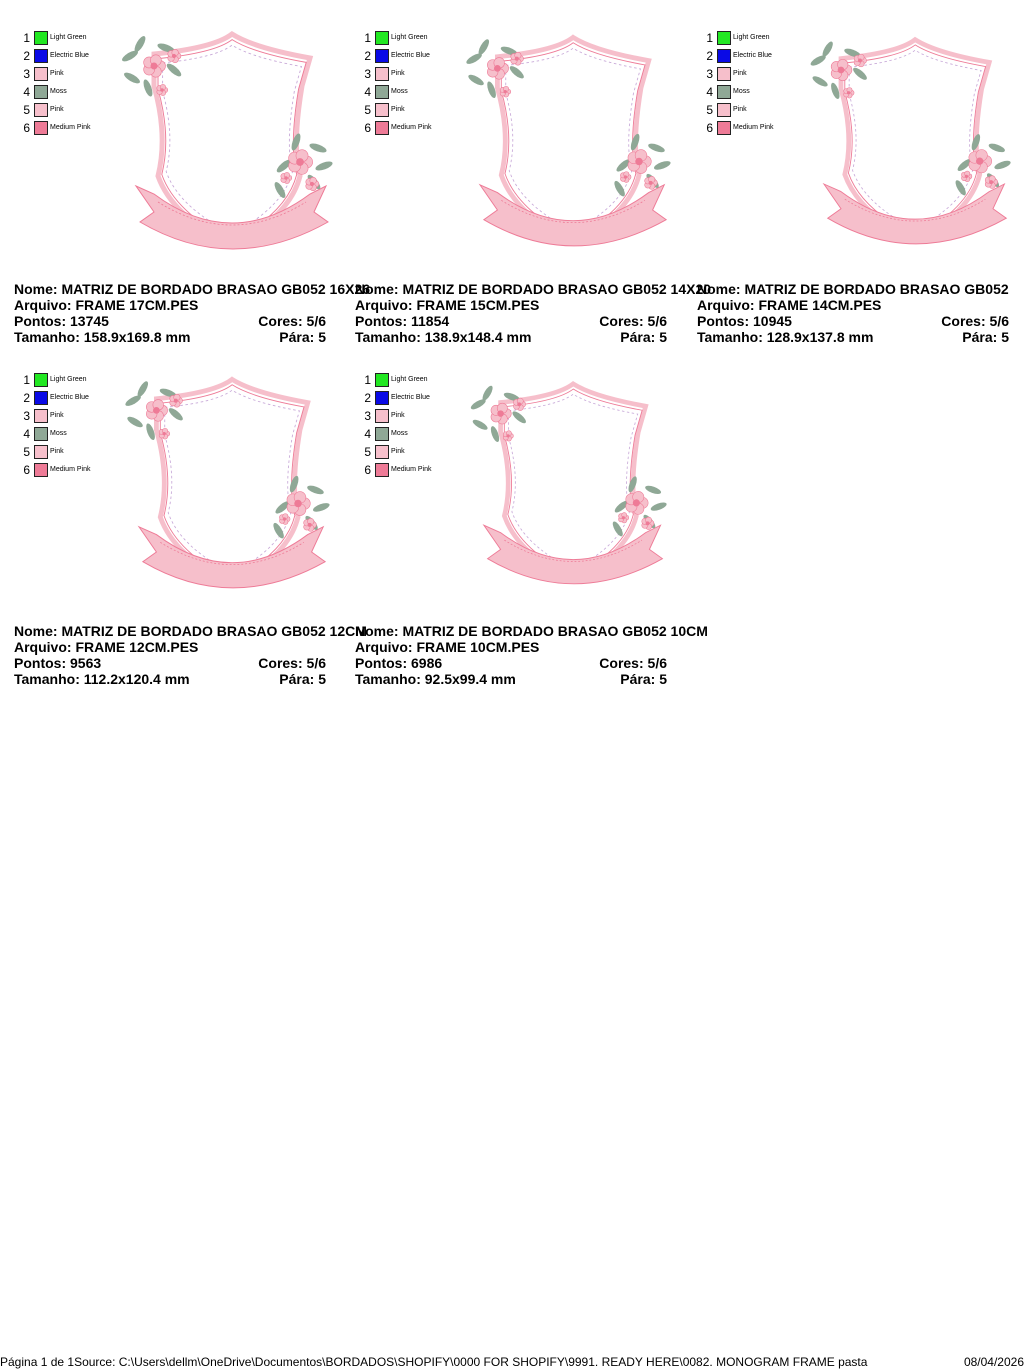  I want to click on palette-color-name: Light Green, so click(409, 379).